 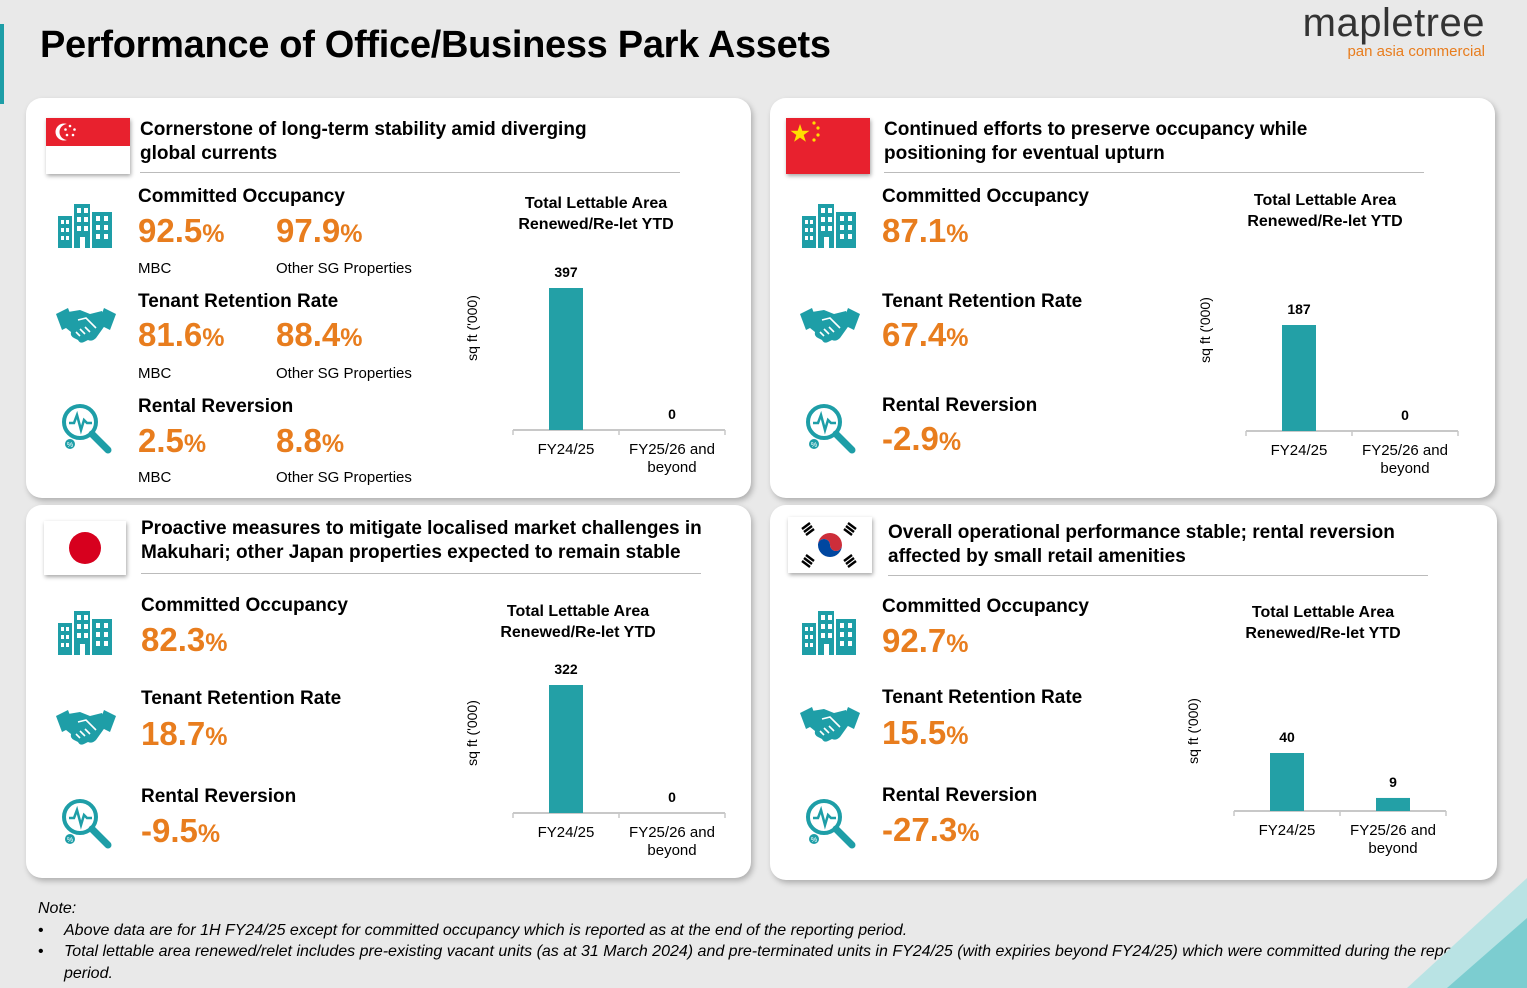 I want to click on notes-heading: Note:, so click(x=57, y=908).